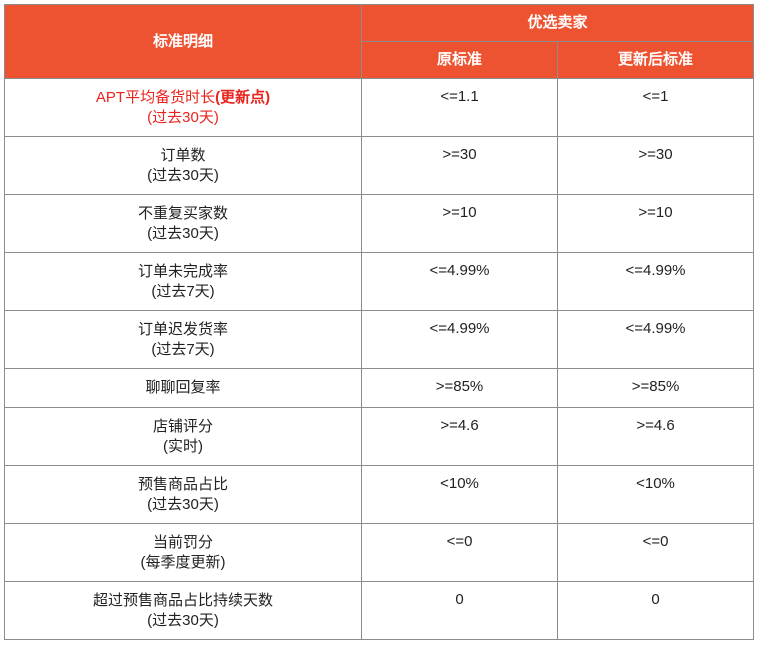  Describe the element at coordinates (182, 213) in the screenshot. I see `criteria-label: 不重复买家数` at that location.